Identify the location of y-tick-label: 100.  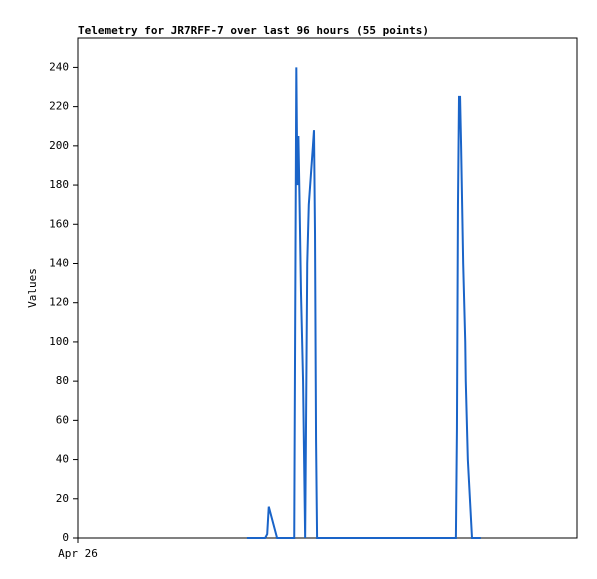
(59, 341).